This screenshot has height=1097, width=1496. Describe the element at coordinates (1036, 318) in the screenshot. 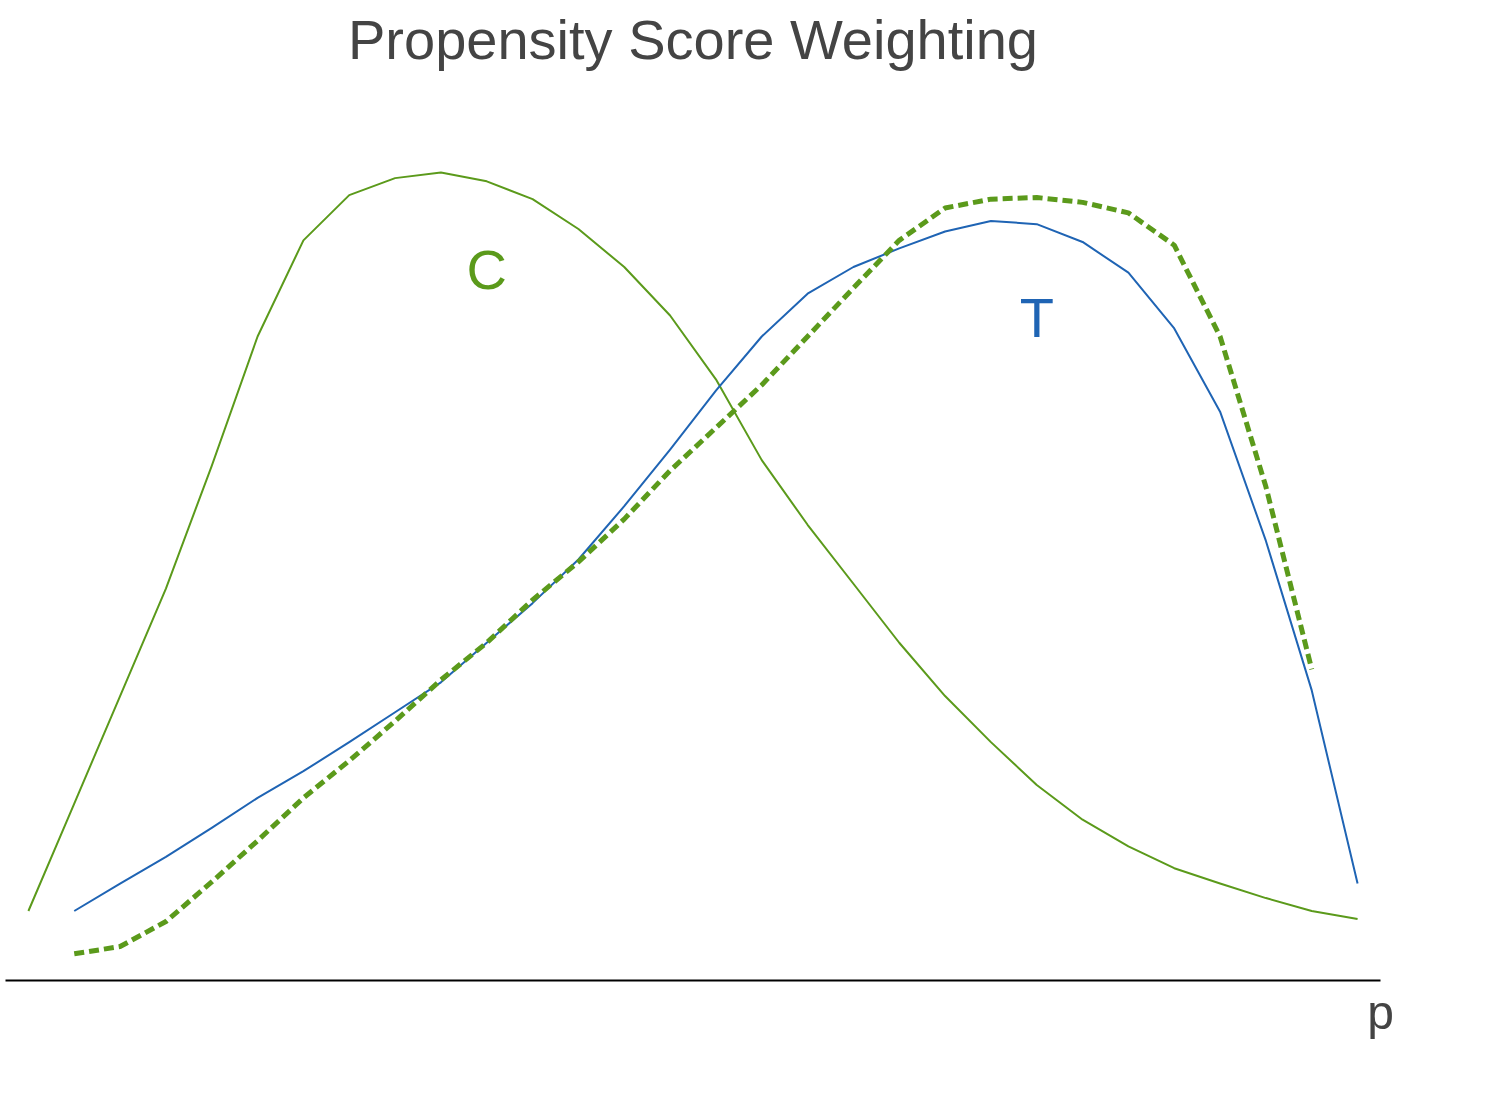

I see `series-label: T` at that location.